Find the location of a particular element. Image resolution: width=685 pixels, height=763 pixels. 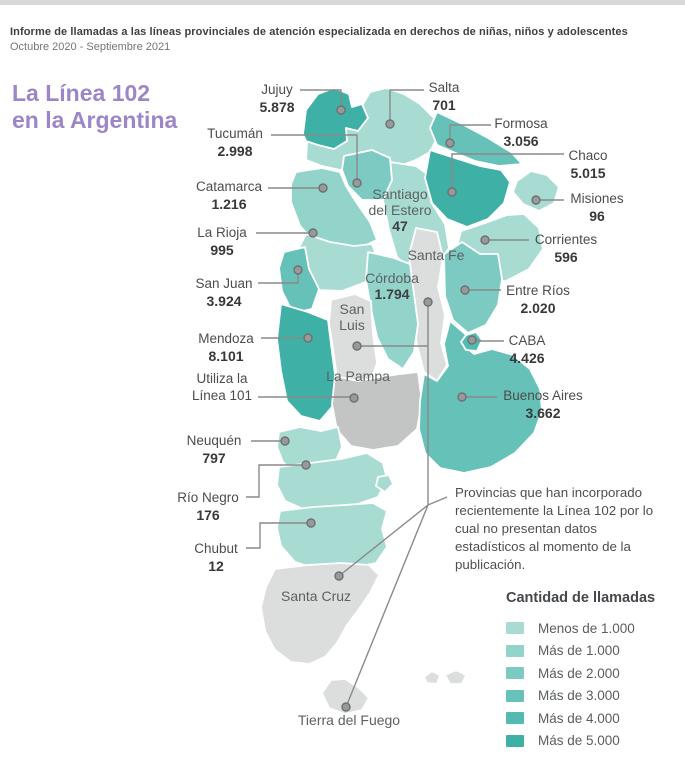

leader-salta is located at coordinates (406, 106).